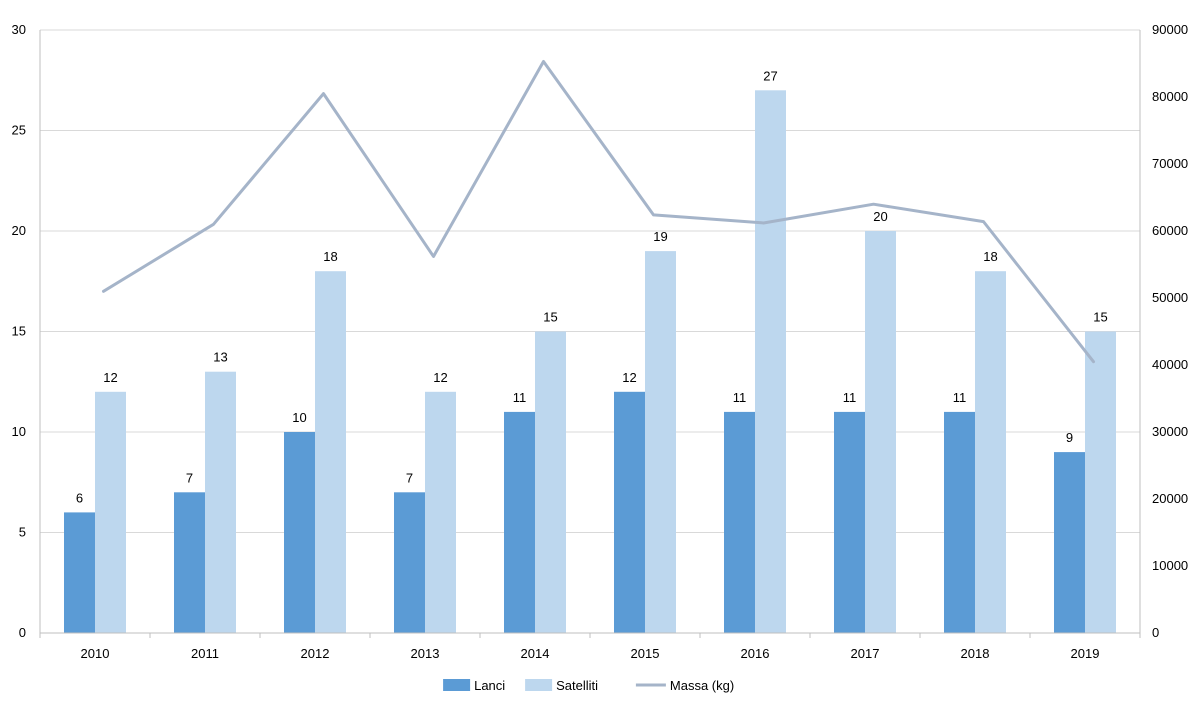 Image resolution: width=1200 pixels, height=725 pixels. Describe the element at coordinates (1170, 96) in the screenshot. I see `y-right-tick-label: 80000` at that location.